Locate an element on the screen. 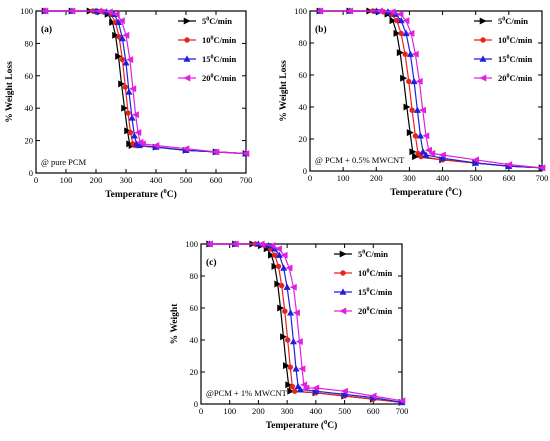  x-axis-label: Temperature (0C) is located at coordinates (426, 192).